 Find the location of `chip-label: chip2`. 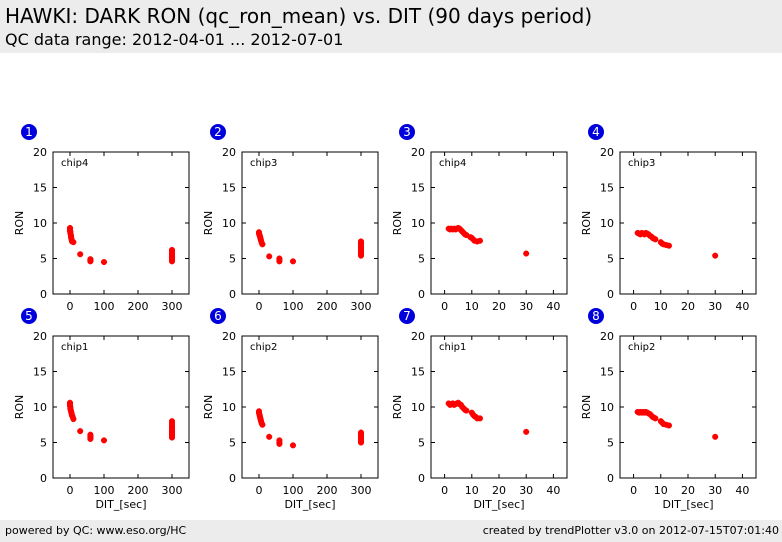

chip-label: chip2 is located at coordinates (641, 347).